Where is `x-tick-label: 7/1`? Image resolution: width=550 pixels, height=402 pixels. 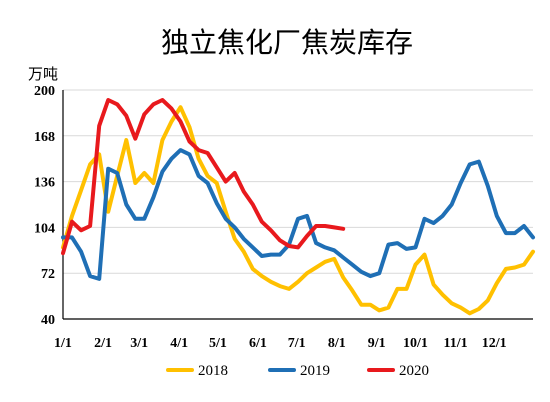
x-tick-label: 7/1 is located at coordinates (297, 343).